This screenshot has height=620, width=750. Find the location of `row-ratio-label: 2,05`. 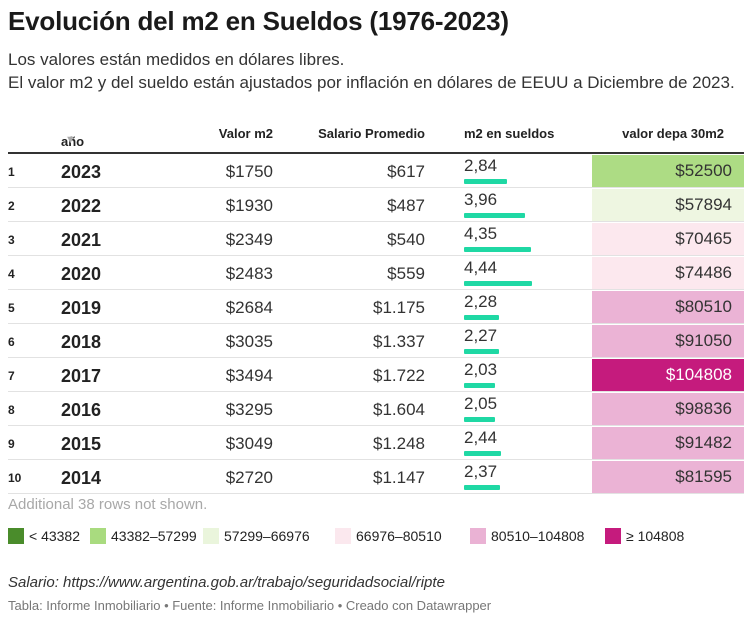

row-ratio-label: 2,05 is located at coordinates (481, 403).